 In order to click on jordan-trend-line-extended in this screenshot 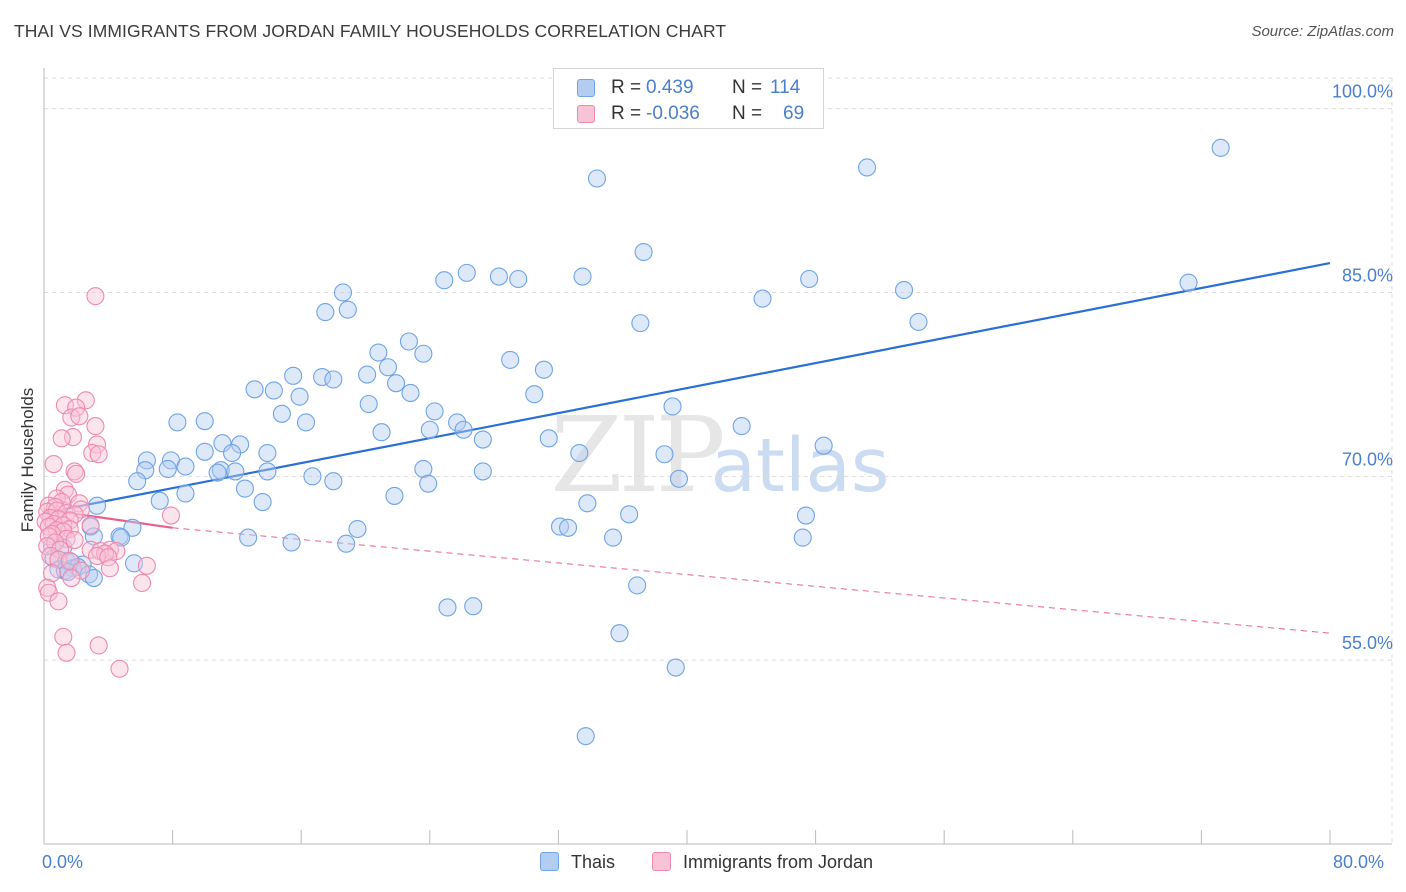, I will do `click(751, 580)`.